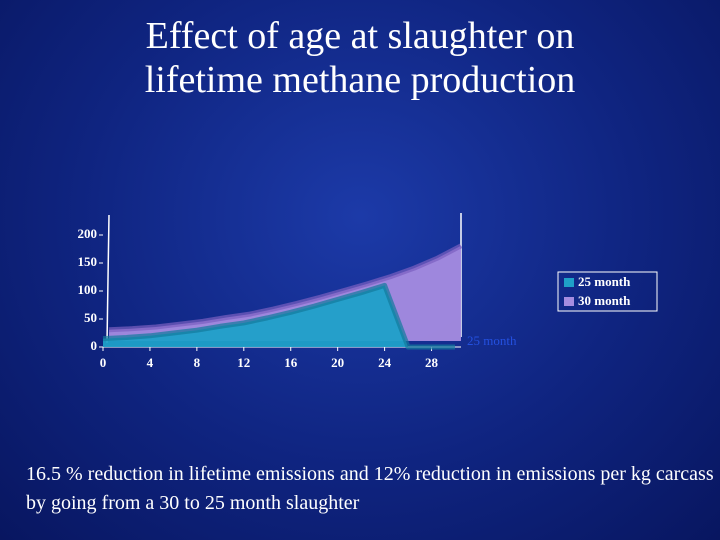 Image resolution: width=720 pixels, height=540 pixels. I want to click on x-tick-label: 20, so click(337, 362).